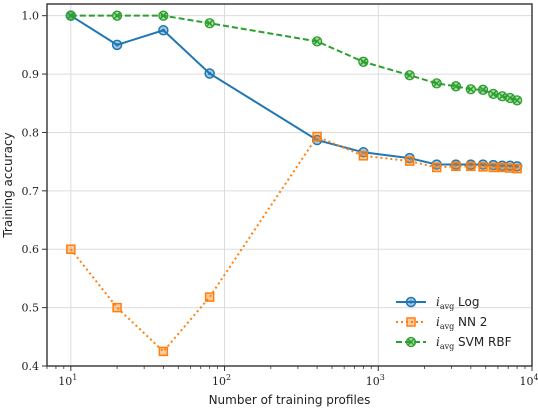 This screenshot has height=408, width=538. Describe the element at coordinates (31, 308) in the screenshot. I see `y-tick-label: 0.5` at that location.